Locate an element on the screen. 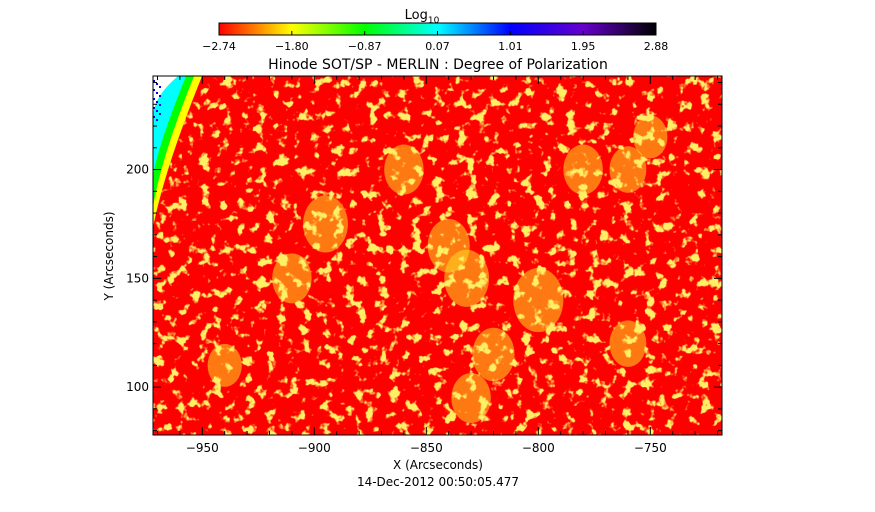 The height and width of the screenshot is (512, 875). x-tick-label: −750 is located at coordinates (650, 448).